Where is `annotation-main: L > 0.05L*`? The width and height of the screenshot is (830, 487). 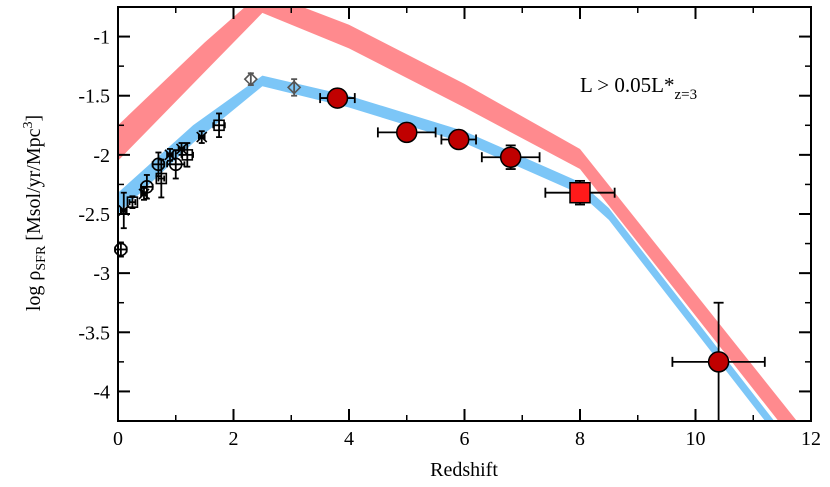
annotation-main: L > 0.05L* is located at coordinates (627, 85).